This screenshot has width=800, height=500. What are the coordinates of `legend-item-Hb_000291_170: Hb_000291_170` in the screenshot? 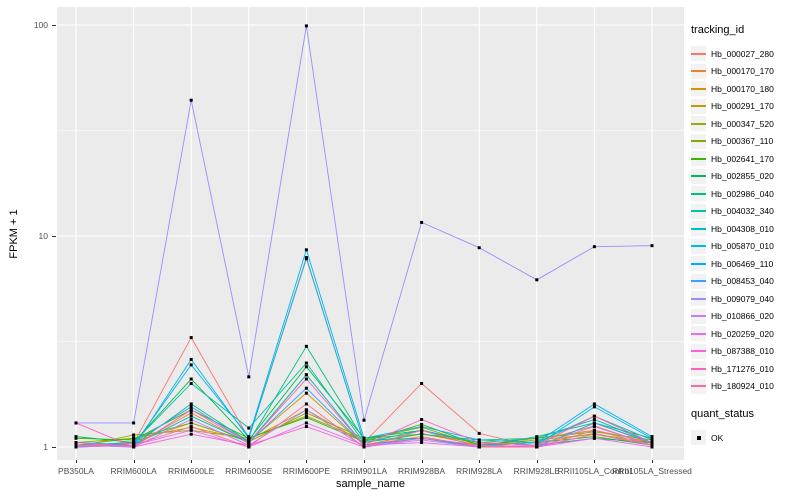 It's located at (745, 107).